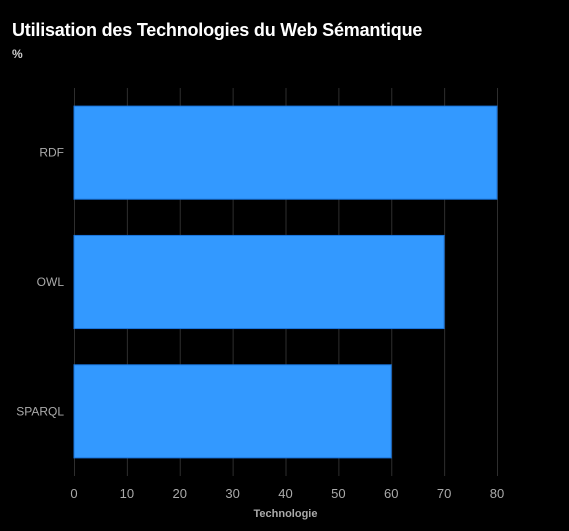 Image resolution: width=569 pixels, height=531 pixels. What do you see at coordinates (51, 282) in the screenshot?
I see `category-label-owl: OWL` at bounding box center [51, 282].